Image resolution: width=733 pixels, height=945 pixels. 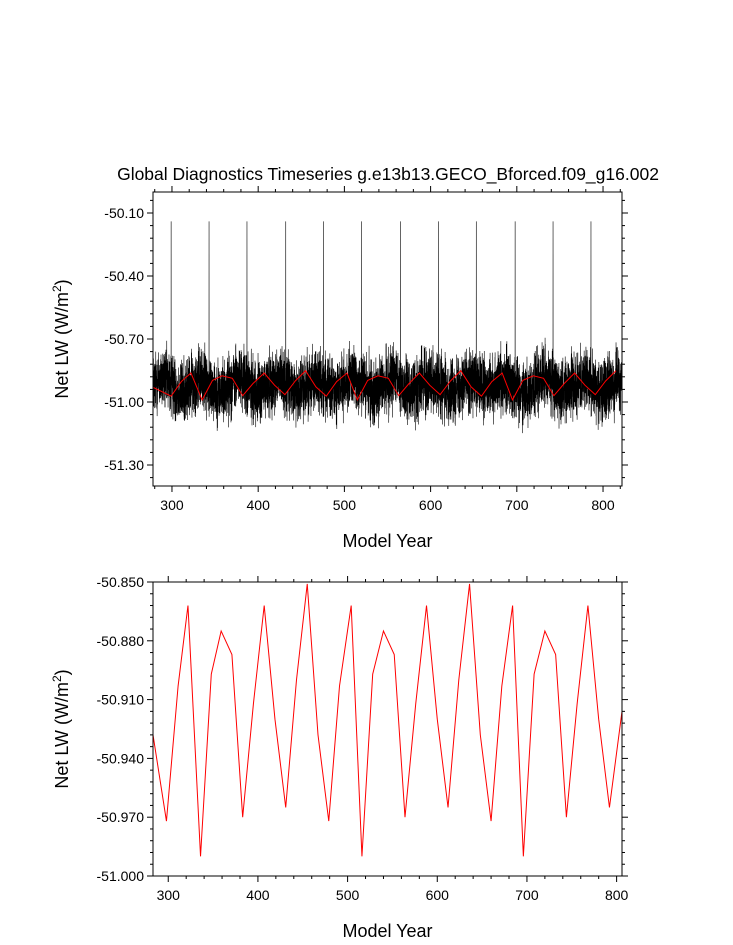 I want to click on y-tick-label: -50.940, so click(x=121, y=758).